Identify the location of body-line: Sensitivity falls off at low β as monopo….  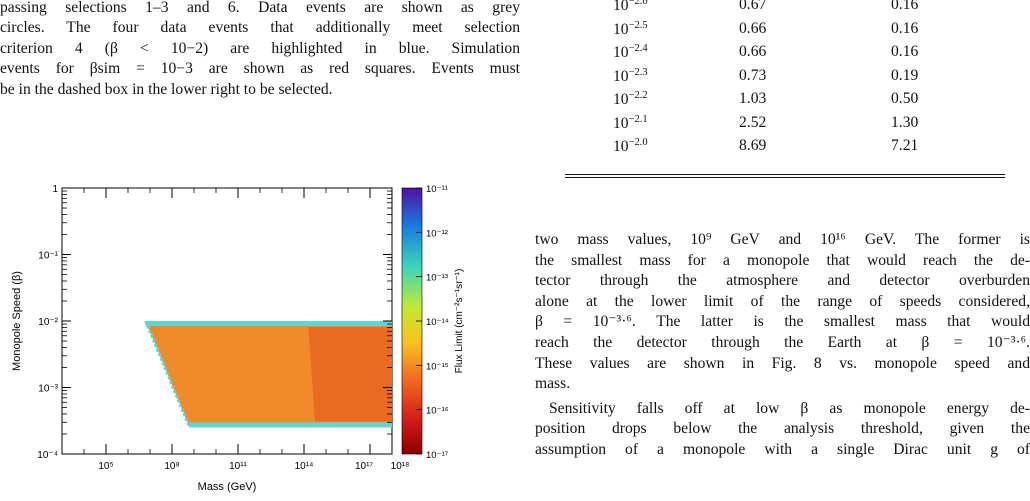
(789, 408).